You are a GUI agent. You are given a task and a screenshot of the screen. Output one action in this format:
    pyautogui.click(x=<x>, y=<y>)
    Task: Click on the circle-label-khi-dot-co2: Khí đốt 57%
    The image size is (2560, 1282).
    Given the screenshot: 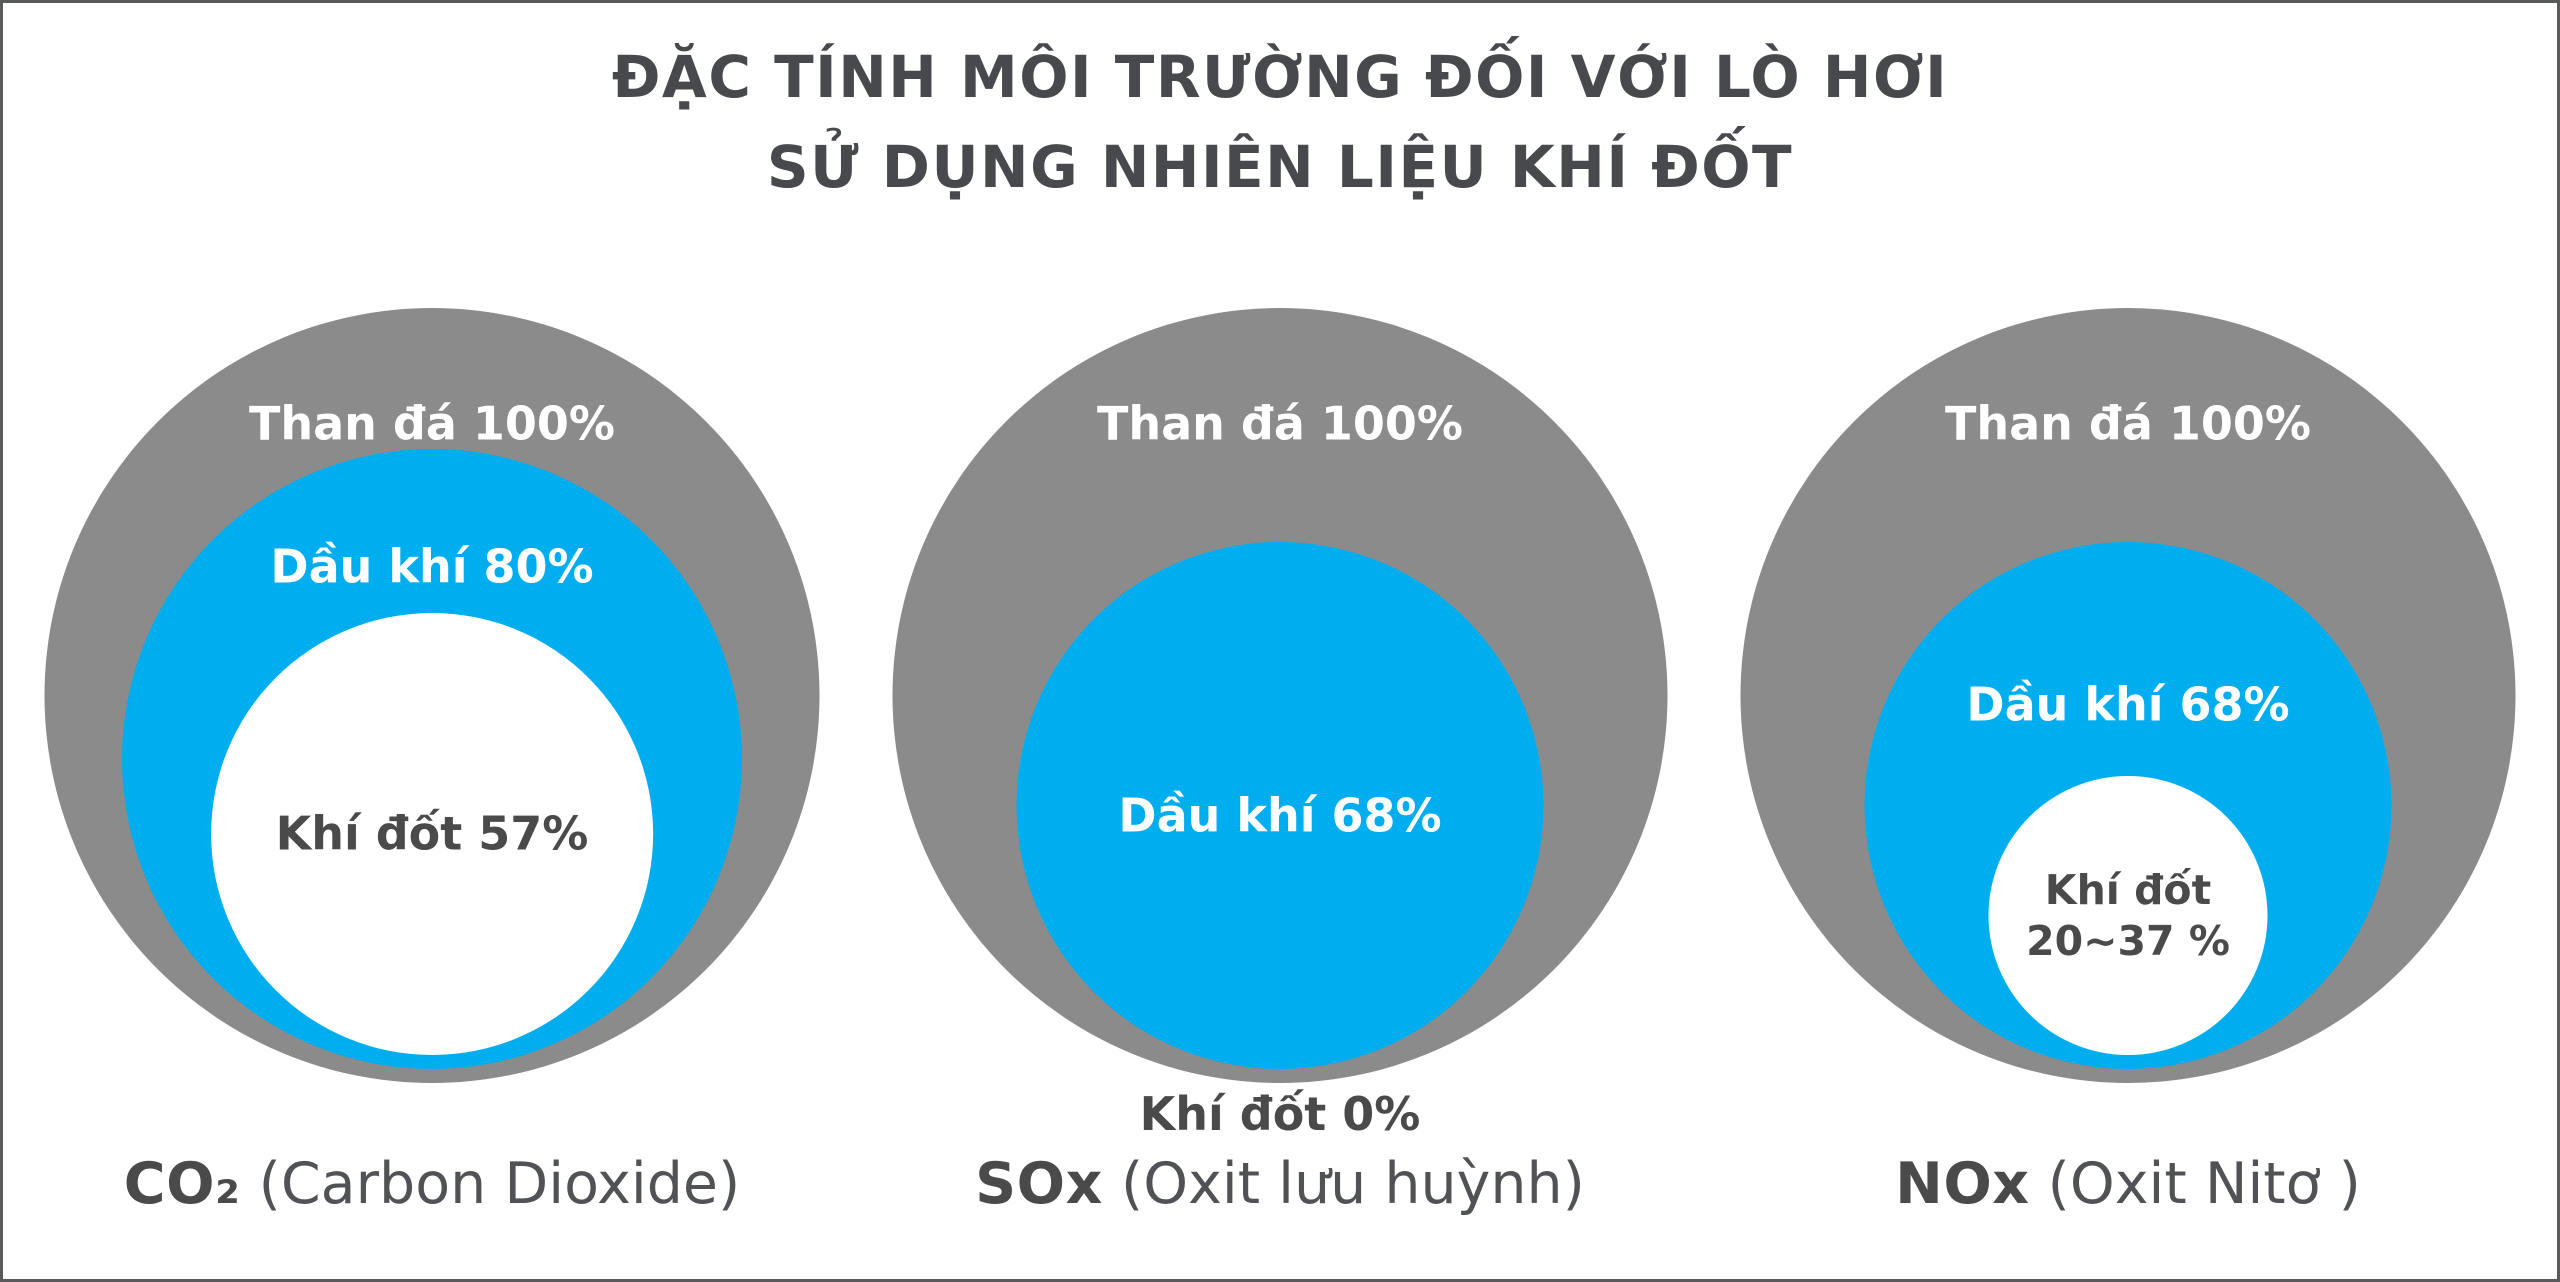 What is the action you would take?
    pyautogui.click(x=432, y=833)
    